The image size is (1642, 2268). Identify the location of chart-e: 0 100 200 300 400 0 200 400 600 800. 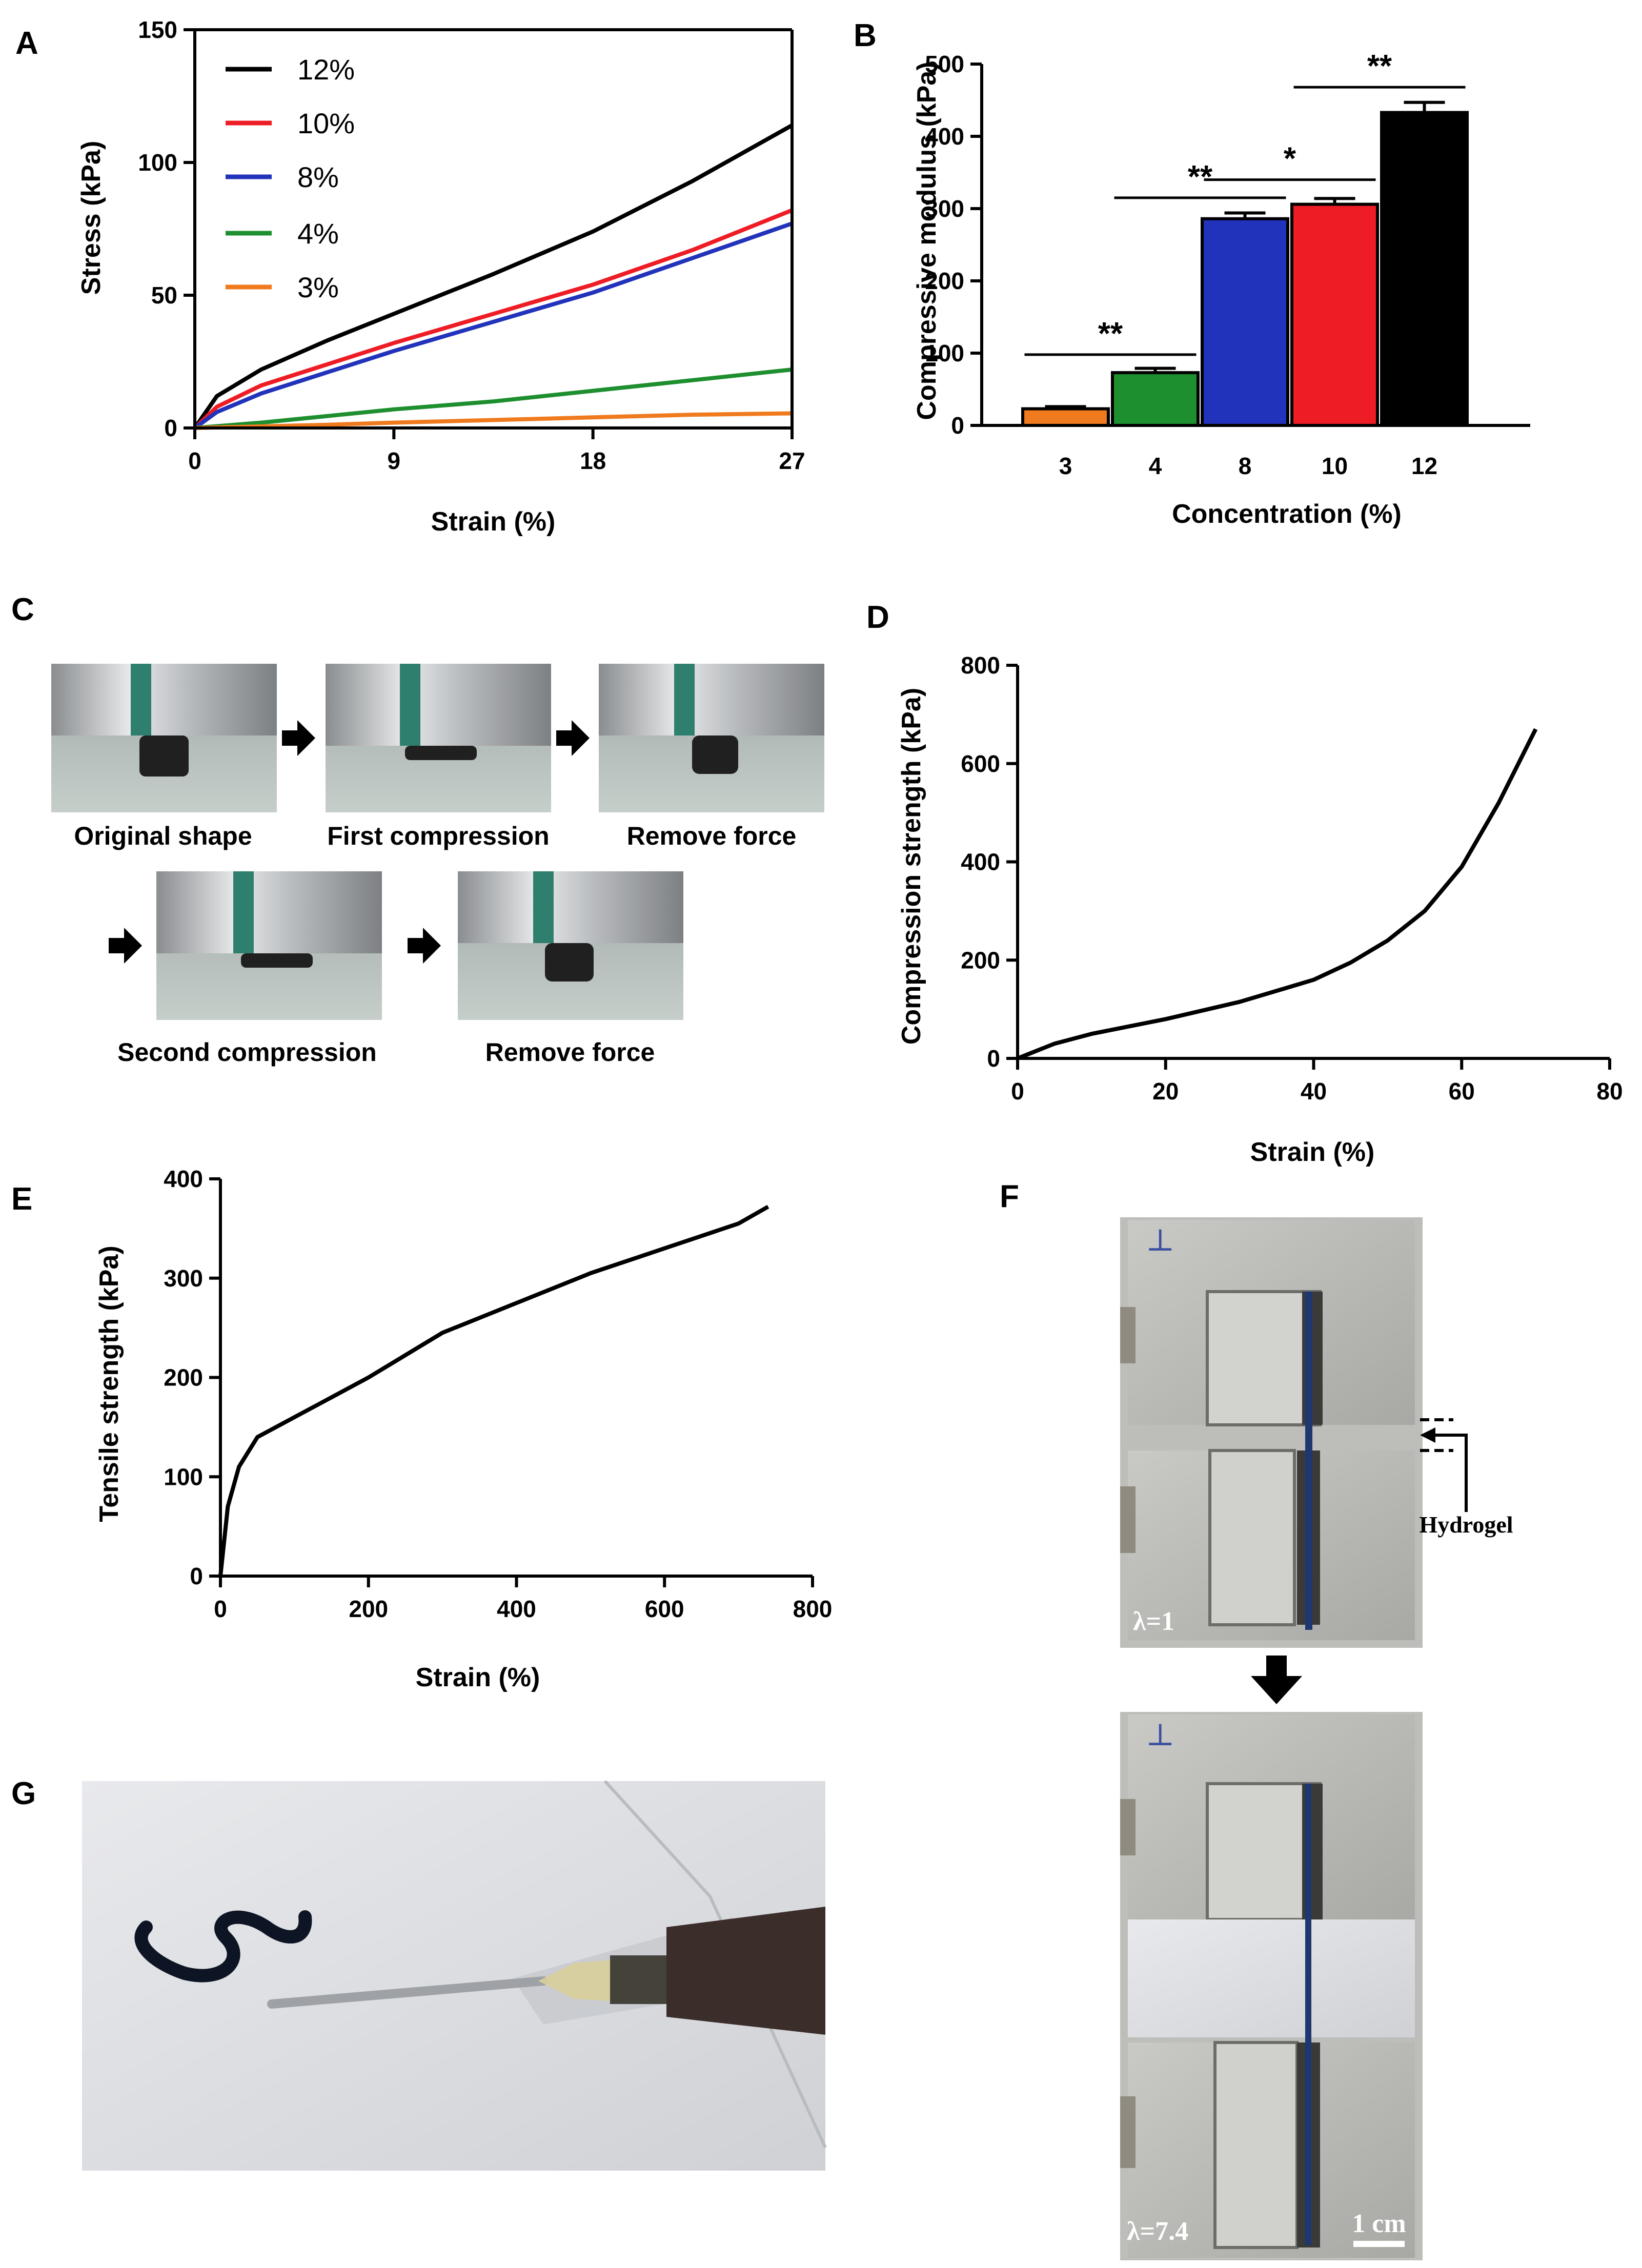
(498, 1394).